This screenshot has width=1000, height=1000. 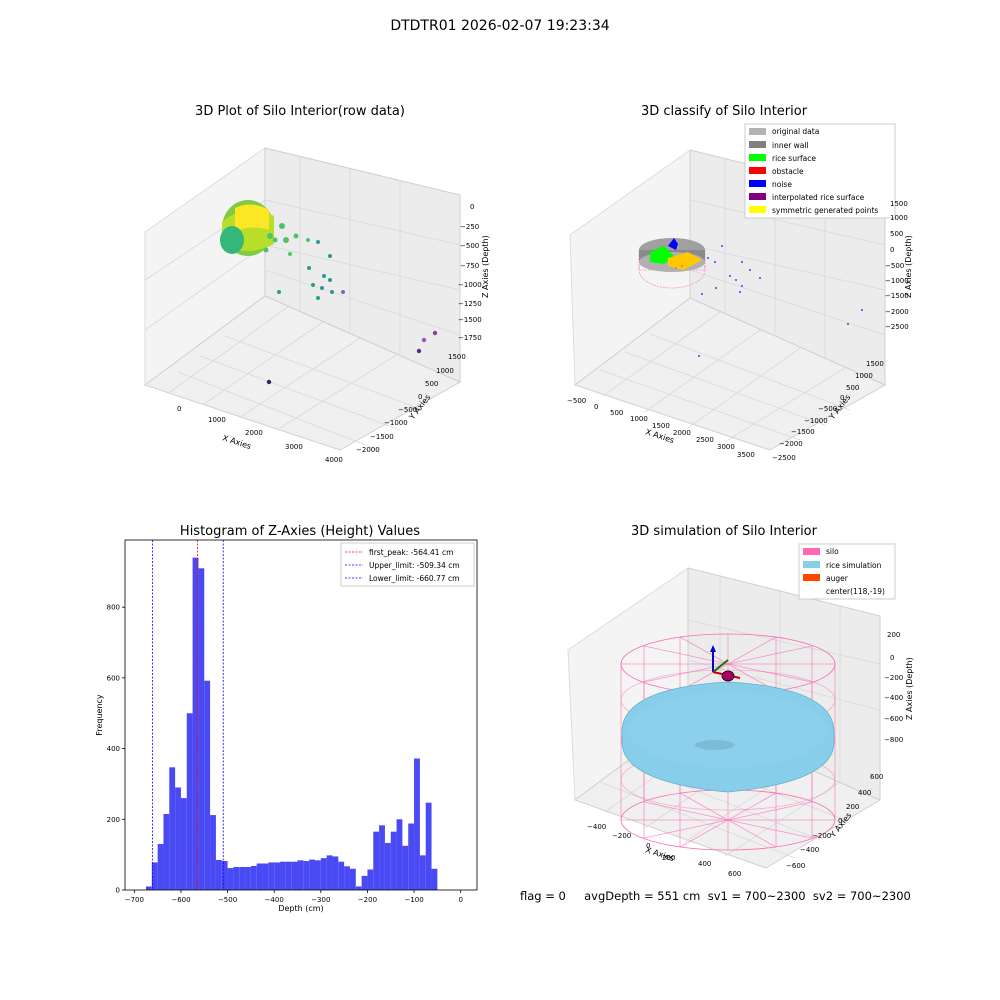 What do you see at coordinates (274, 900) in the screenshot?
I see `histogram-x-tick-label: −400` at bounding box center [274, 900].